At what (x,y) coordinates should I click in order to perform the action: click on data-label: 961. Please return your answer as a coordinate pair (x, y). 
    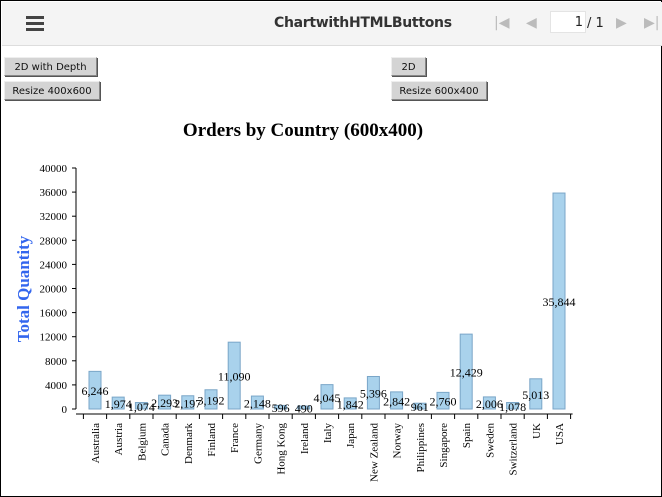
    Looking at the image, I should click on (420, 407).